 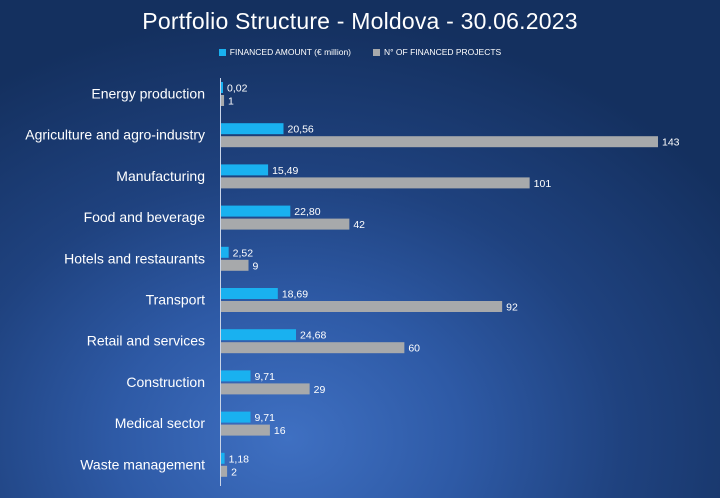 What do you see at coordinates (160, 176) in the screenshot?
I see `category-label: Manufacturing` at bounding box center [160, 176].